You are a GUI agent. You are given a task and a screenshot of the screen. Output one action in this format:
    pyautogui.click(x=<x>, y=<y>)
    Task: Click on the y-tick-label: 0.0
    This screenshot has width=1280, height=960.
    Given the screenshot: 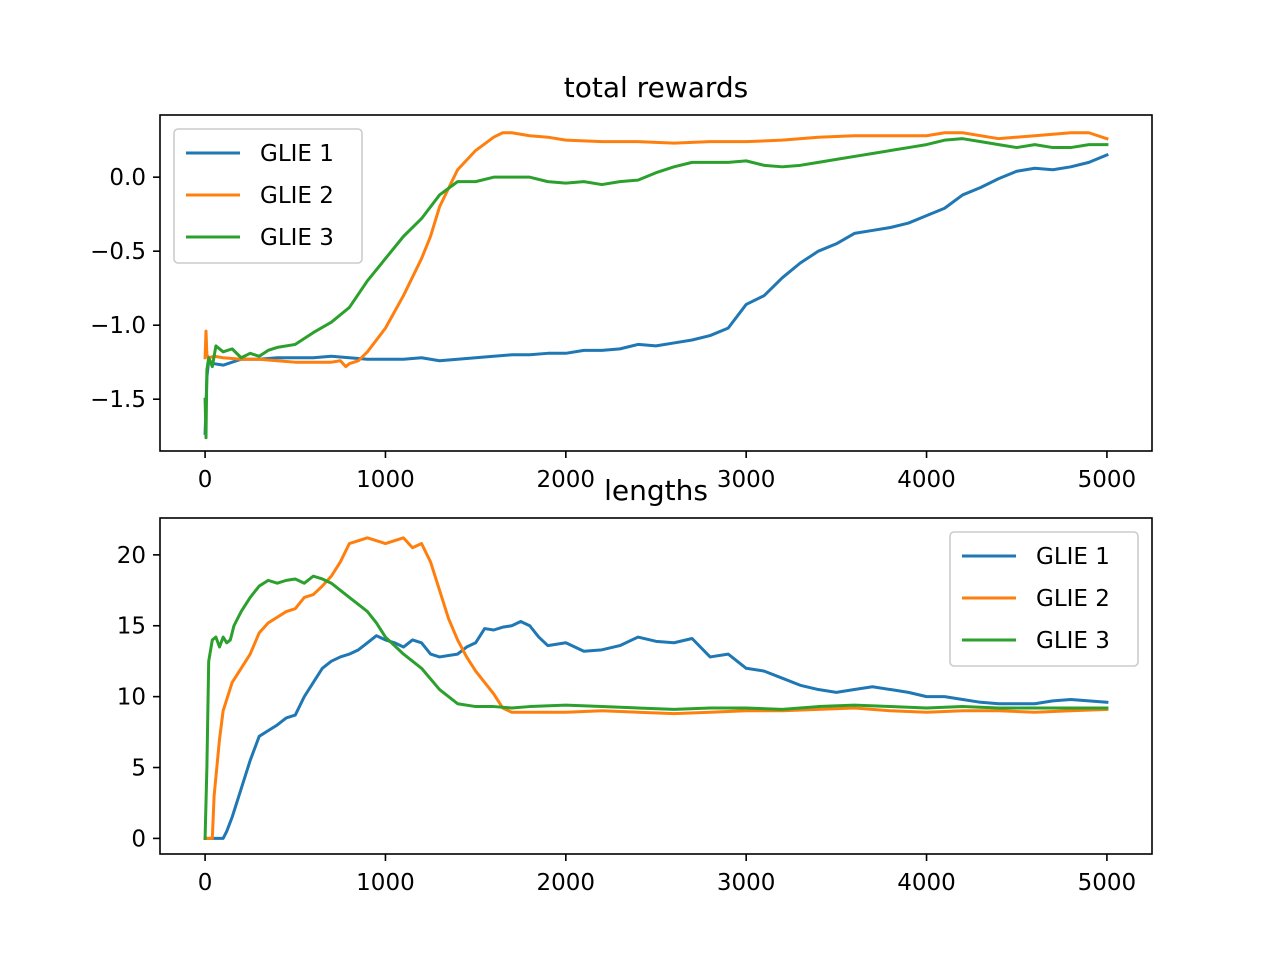 What is the action you would take?
    pyautogui.click(x=127, y=178)
    